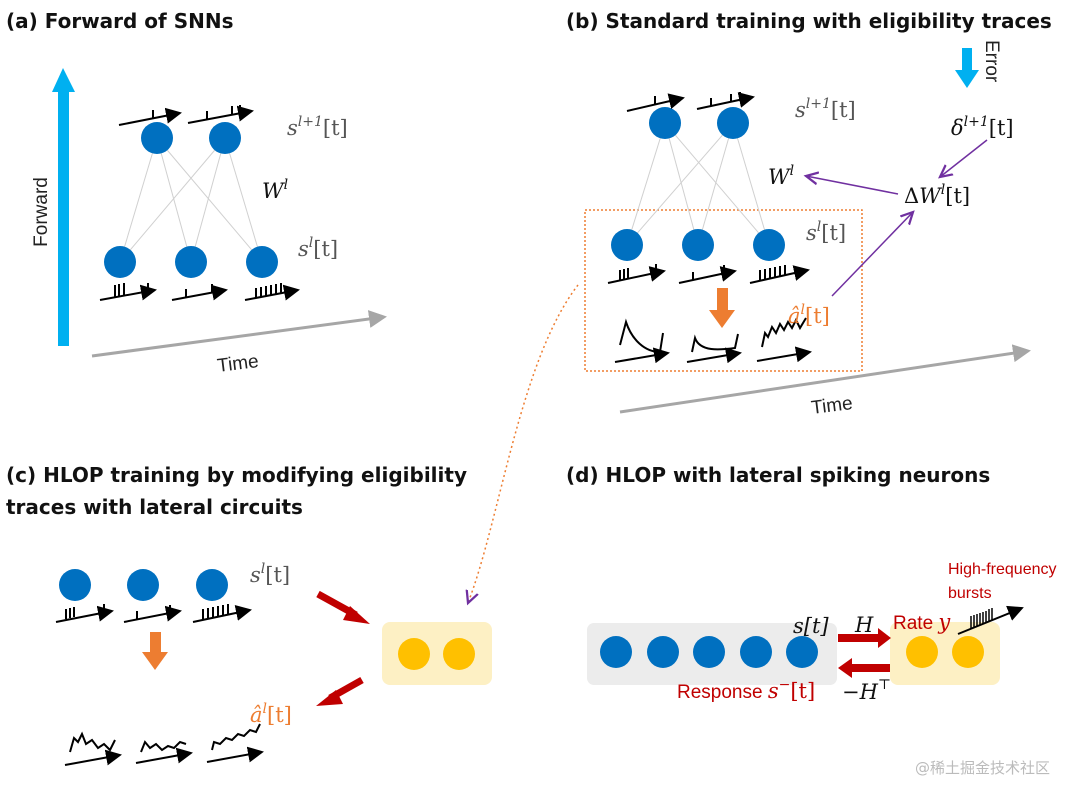 The image size is (1080, 785). What do you see at coordinates (866, 690) in the screenshot?
I see `label-h-transpose: −H⊤` at bounding box center [866, 690].